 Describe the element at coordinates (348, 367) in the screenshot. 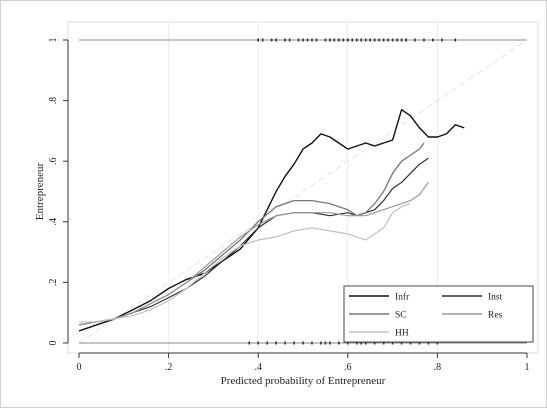

I see `x-tick-label: .6` at that location.